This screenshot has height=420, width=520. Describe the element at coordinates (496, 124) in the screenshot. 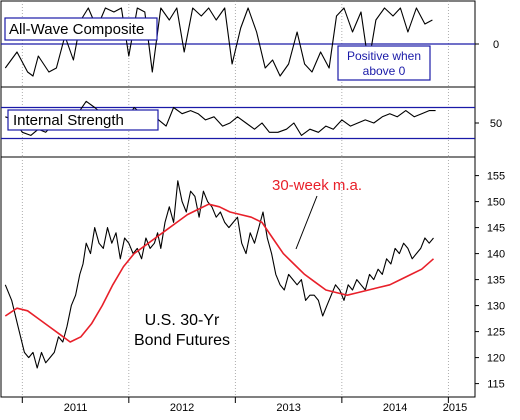

I see `y-tick-label: 50` at that location.